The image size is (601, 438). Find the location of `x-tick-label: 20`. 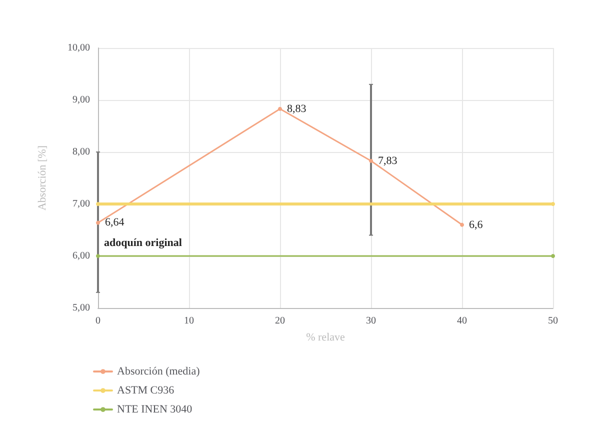

x-tick-label: 20 is located at coordinates (280, 321).